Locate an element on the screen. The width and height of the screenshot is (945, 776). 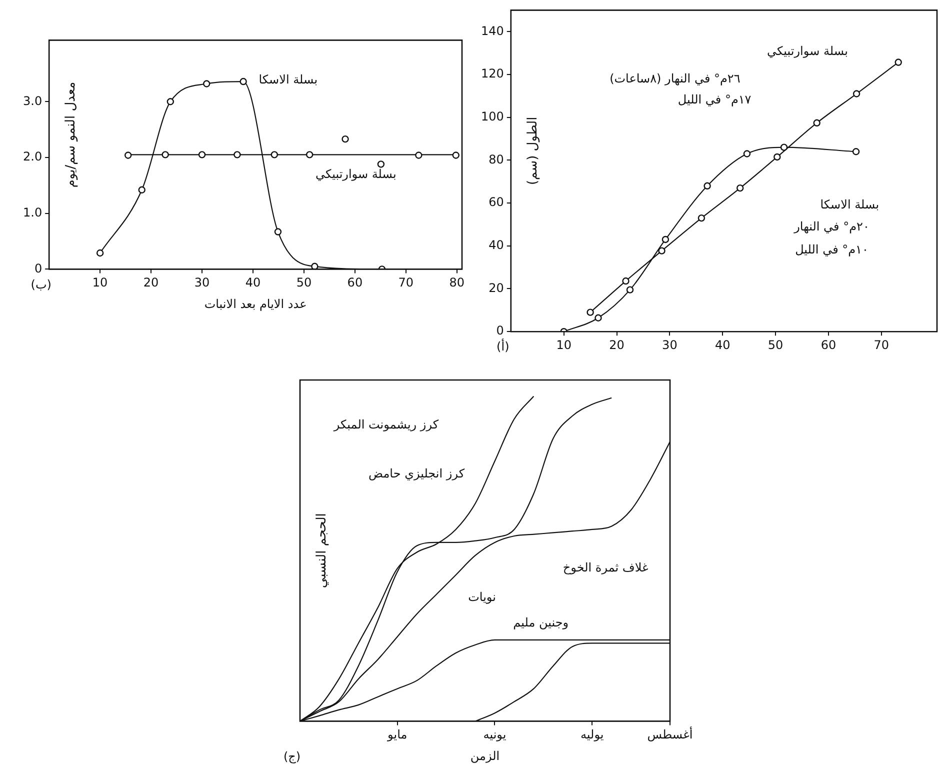
y-tick-label: 60 is located at coordinates (496, 202).